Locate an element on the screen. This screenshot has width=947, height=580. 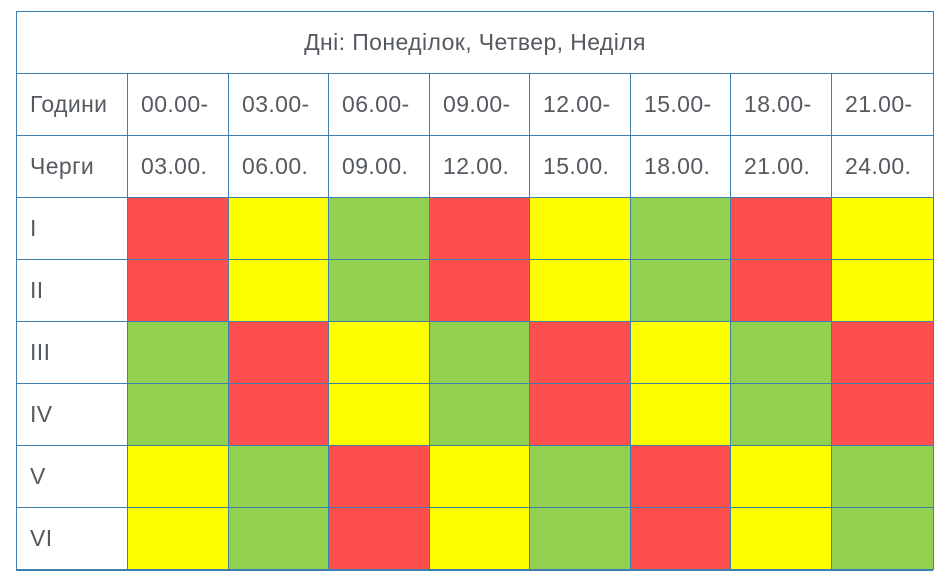
queue-row: III is located at coordinates (475, 352).